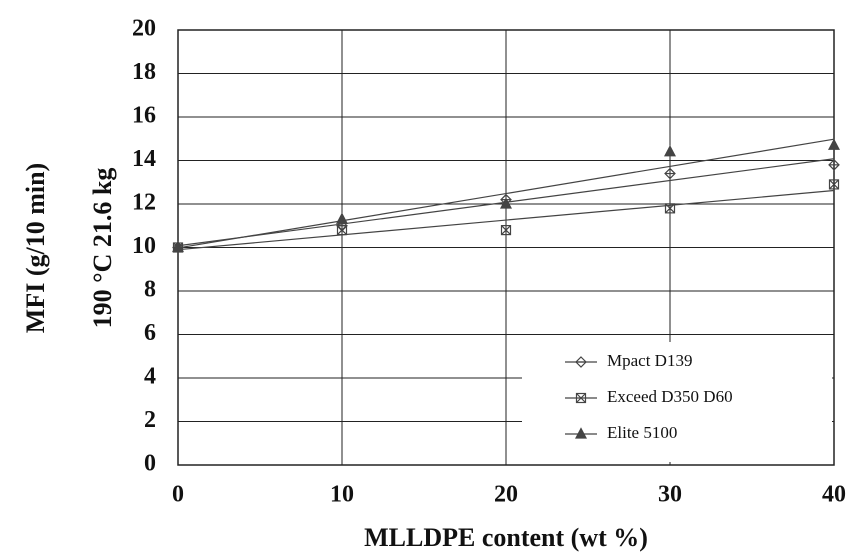  What do you see at coordinates (150, 290) in the screenshot?
I see `y-tick-label: 8` at bounding box center [150, 290].